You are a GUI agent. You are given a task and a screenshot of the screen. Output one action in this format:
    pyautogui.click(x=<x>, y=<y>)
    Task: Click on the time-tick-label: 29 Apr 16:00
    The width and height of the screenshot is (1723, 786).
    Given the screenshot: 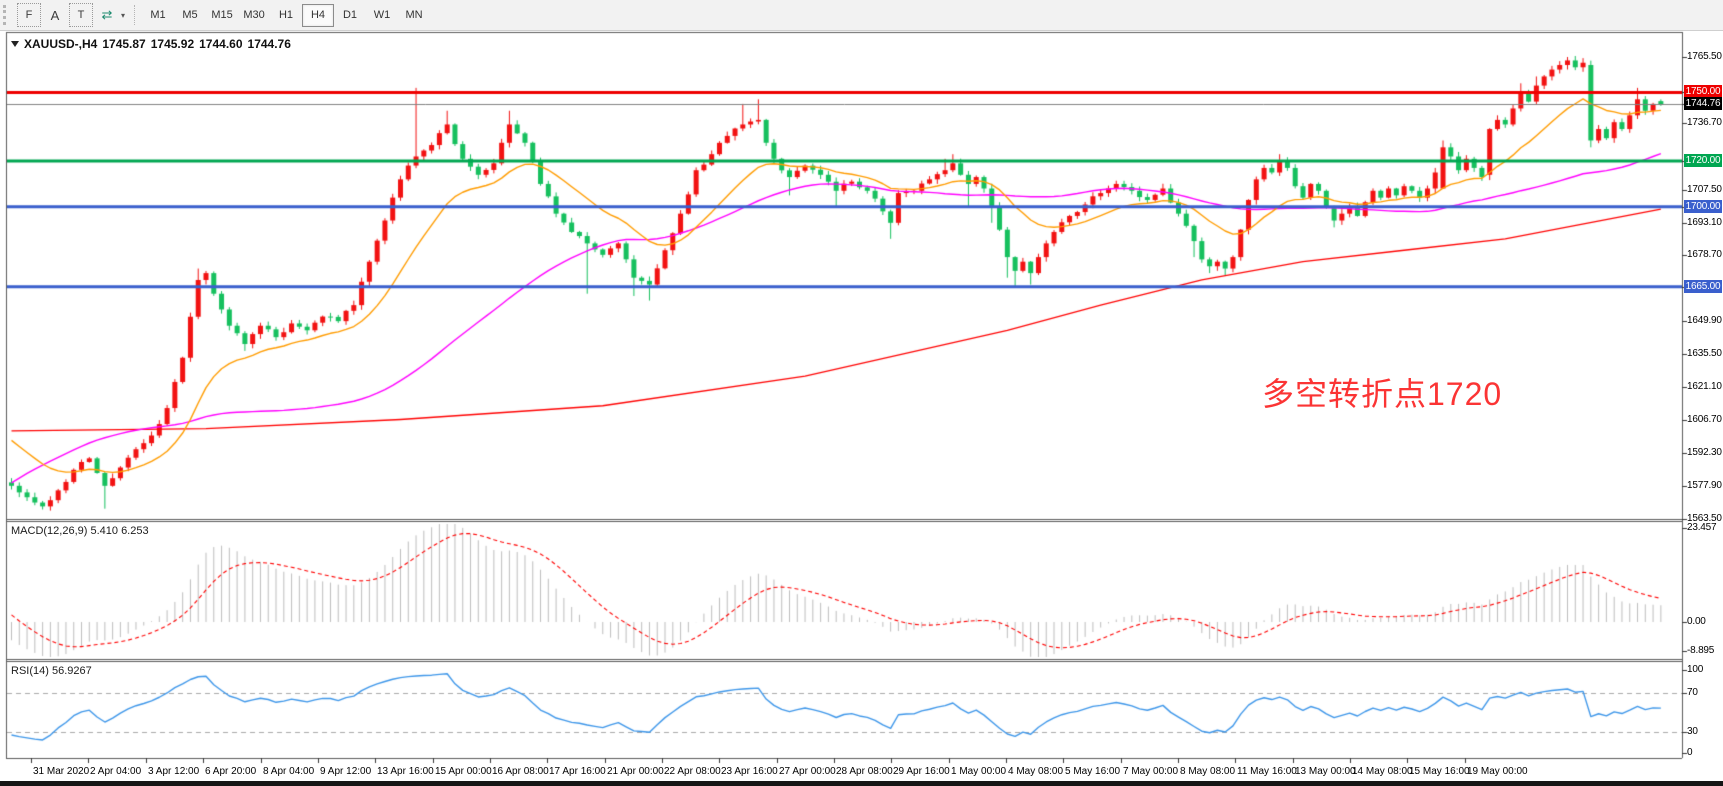 What is the action you would take?
    pyautogui.click(x=921, y=771)
    